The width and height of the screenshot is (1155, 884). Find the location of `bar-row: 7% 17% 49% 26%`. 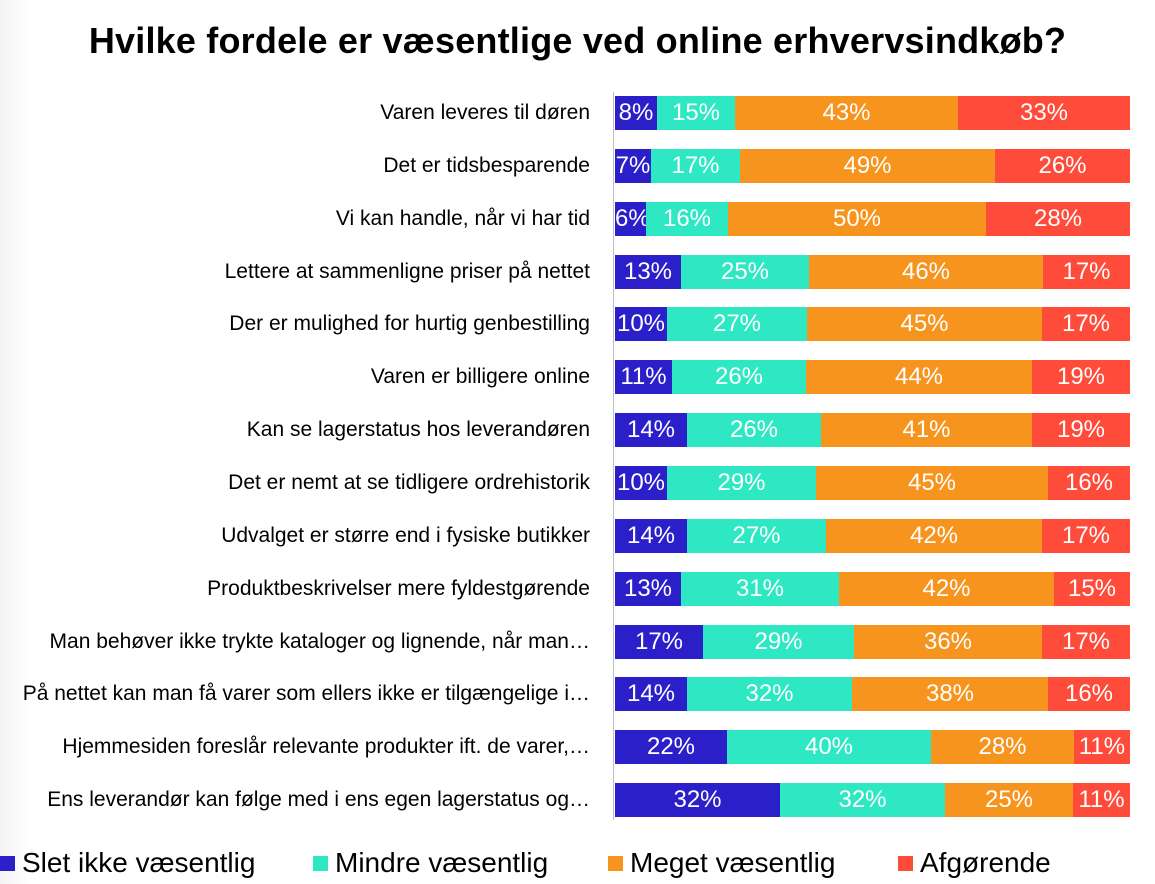

bar-row: 7% 17% 49% 26% is located at coordinates (872, 166).